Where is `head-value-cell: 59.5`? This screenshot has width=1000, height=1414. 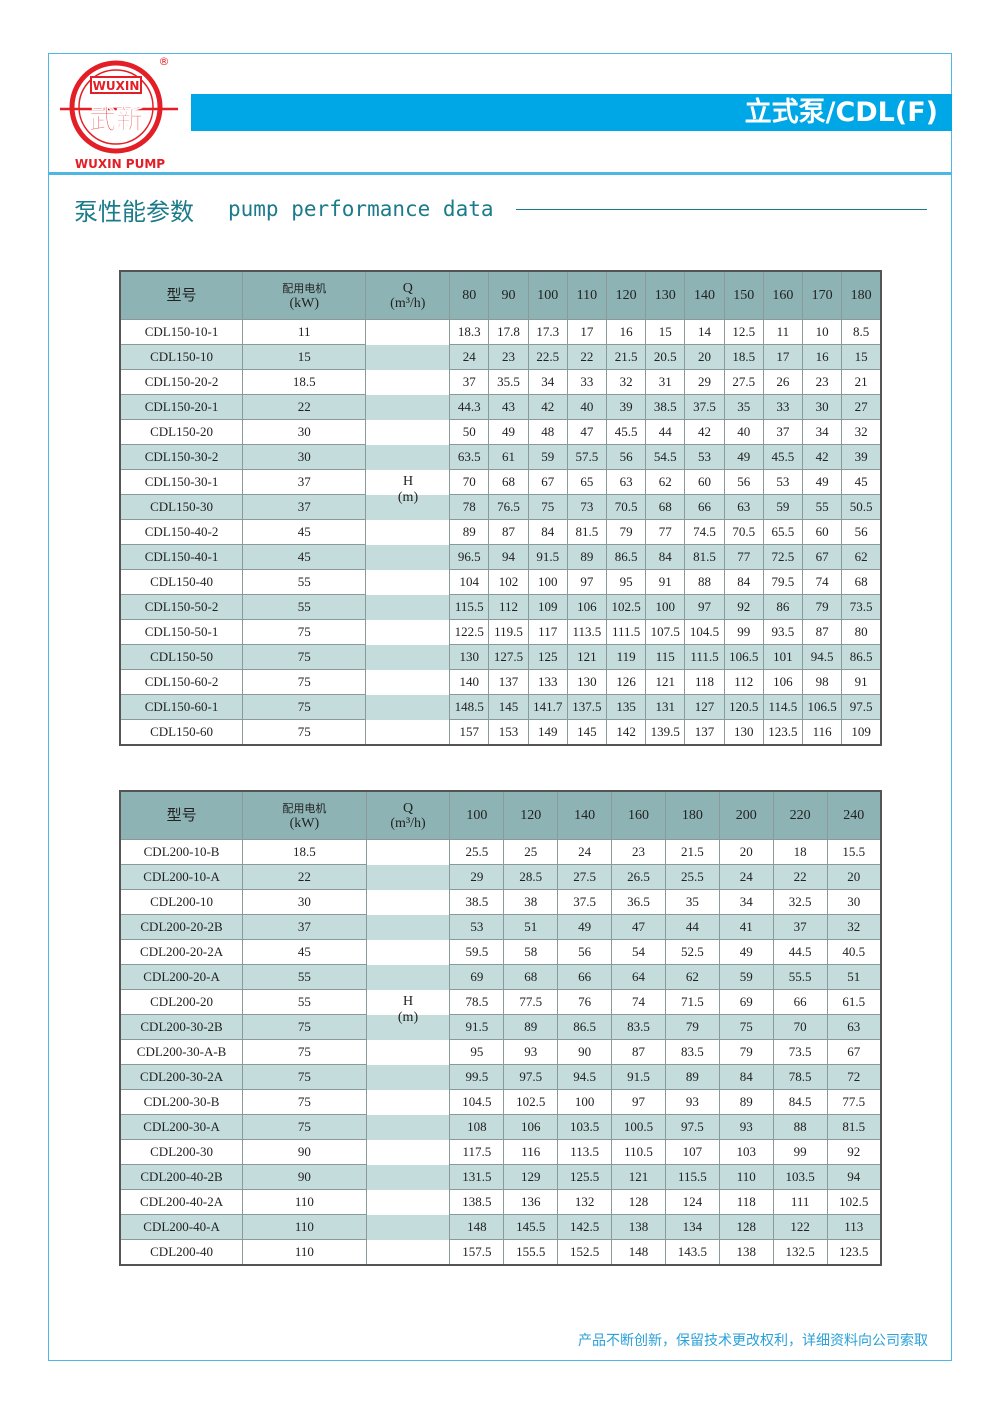
head-value-cell: 59.5 is located at coordinates (477, 952).